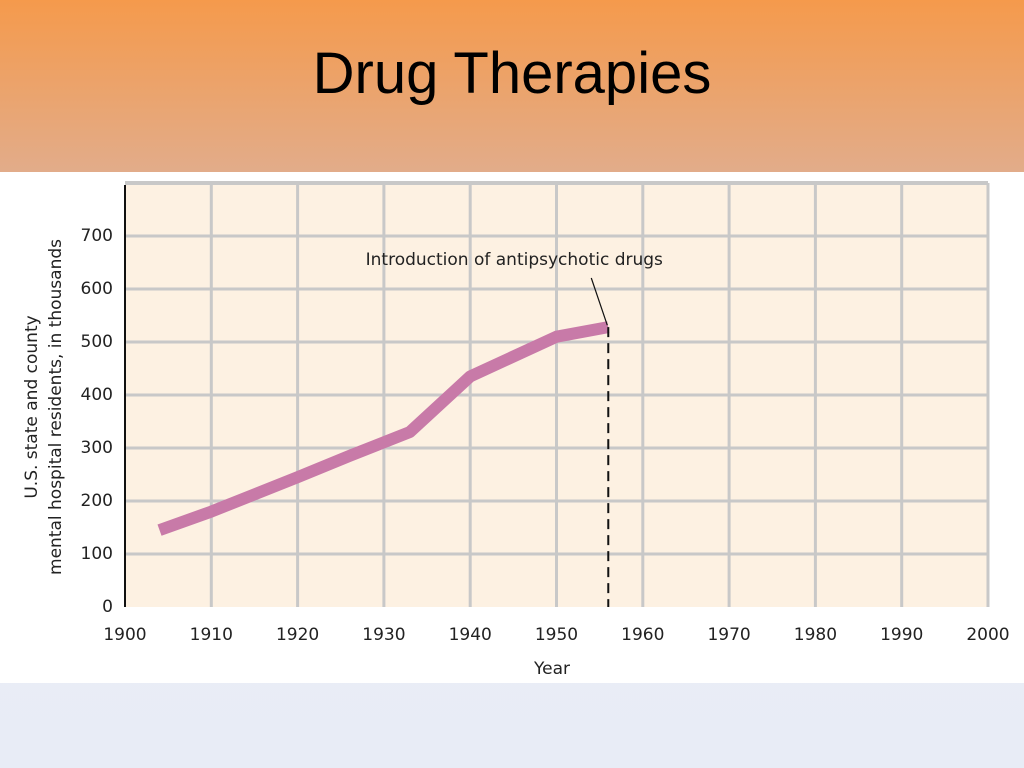  I want to click on x-axis-label: Year, so click(551, 669).